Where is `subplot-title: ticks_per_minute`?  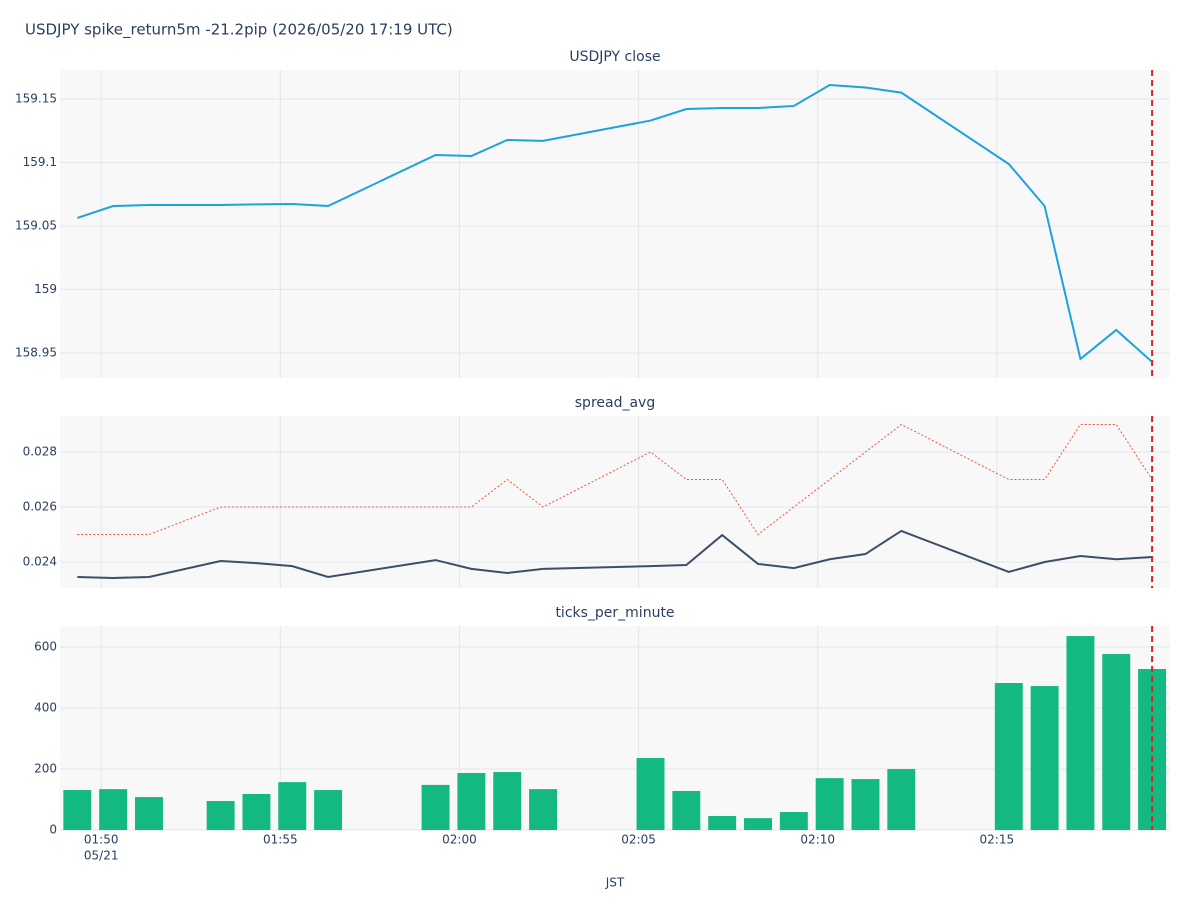
subplot-title: ticks_per_minute is located at coordinates (614, 613).